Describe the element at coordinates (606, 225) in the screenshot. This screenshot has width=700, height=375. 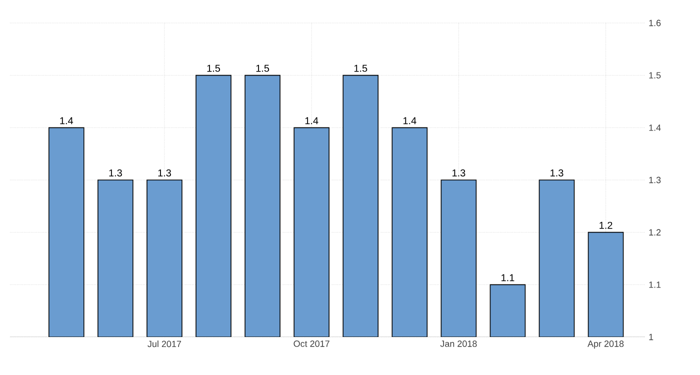
I see `data-label: 1.2` at that location.